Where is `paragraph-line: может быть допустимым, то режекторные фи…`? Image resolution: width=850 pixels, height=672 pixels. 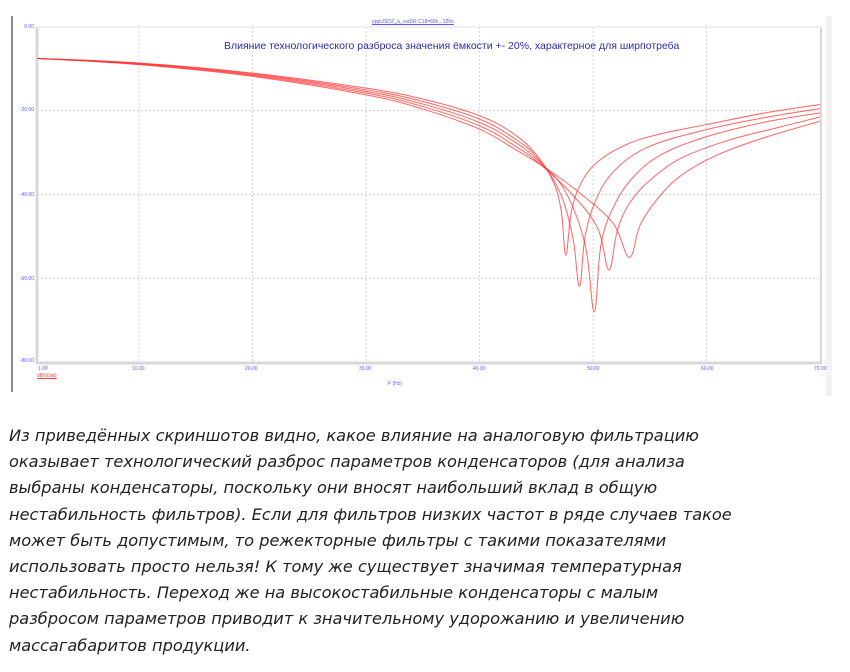
paragraph-line: может быть допустимым, то режекторные фи… is located at coordinates (338, 540).